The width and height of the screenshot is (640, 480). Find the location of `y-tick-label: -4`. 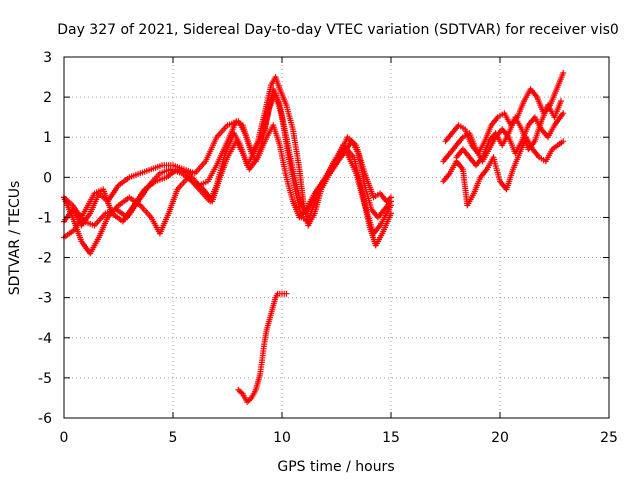

y-tick-label: -4 is located at coordinates (45, 339).